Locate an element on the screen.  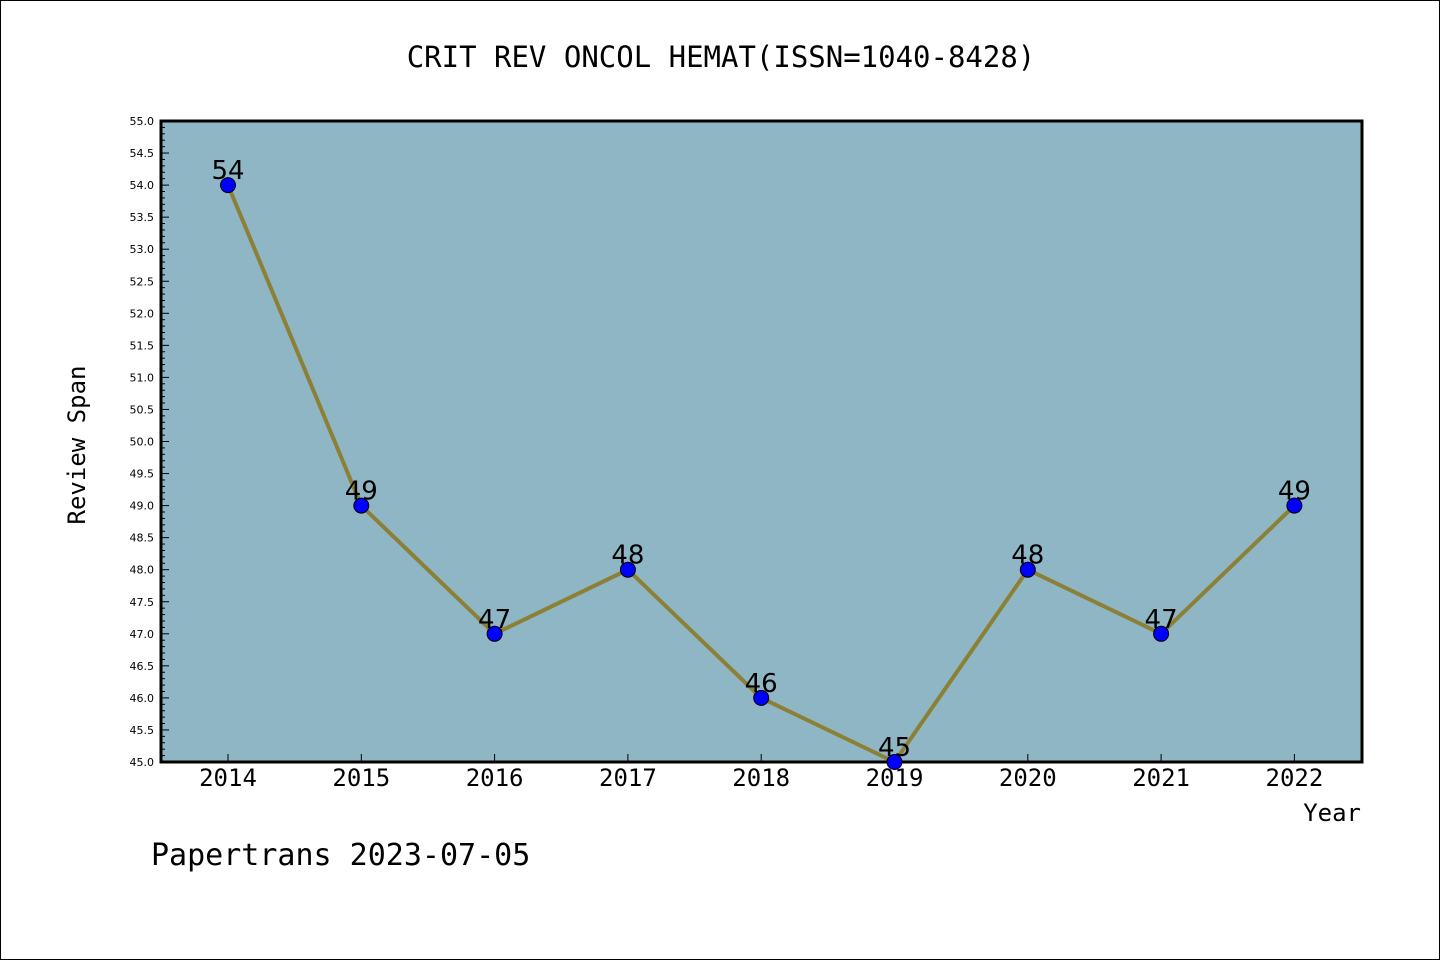
y-axis-label: Review Span is located at coordinates (77, 445).